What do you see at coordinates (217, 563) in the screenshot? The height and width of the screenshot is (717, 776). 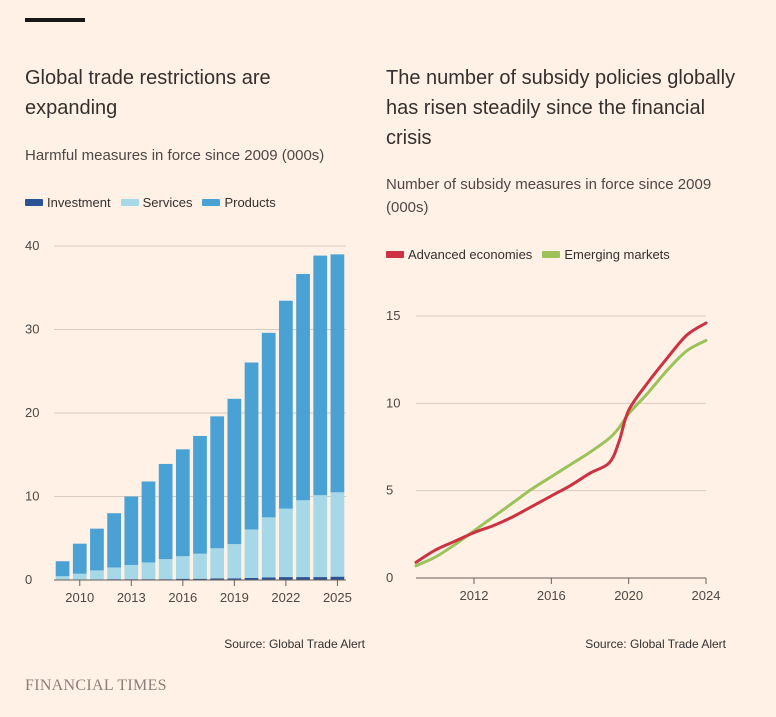 I see `bar-services-2018` at bounding box center [217, 563].